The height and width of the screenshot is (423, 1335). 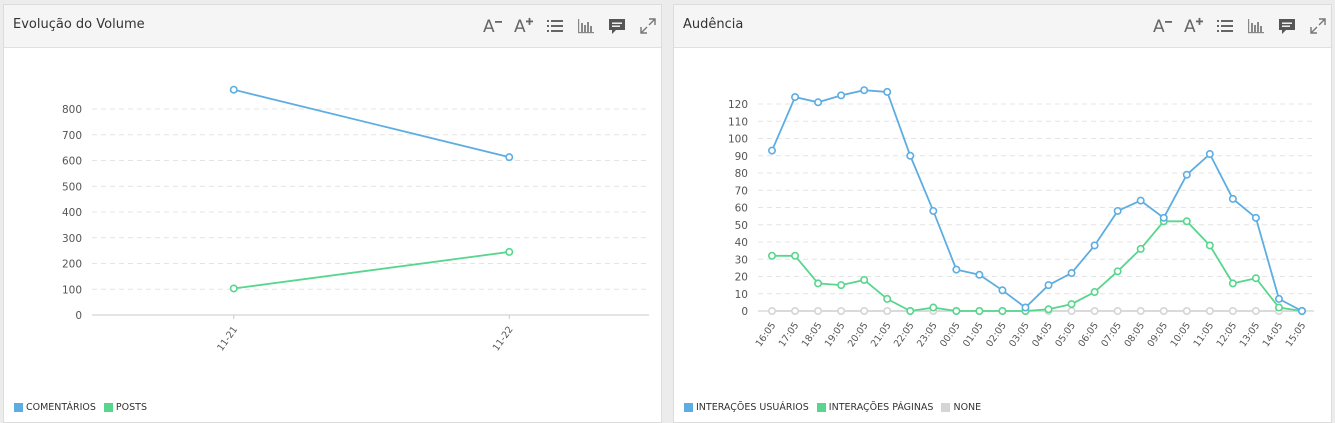 What do you see at coordinates (881, 407) in the screenshot?
I see `legend-label: INTERAÇÕES PÁGINAS` at bounding box center [881, 407].